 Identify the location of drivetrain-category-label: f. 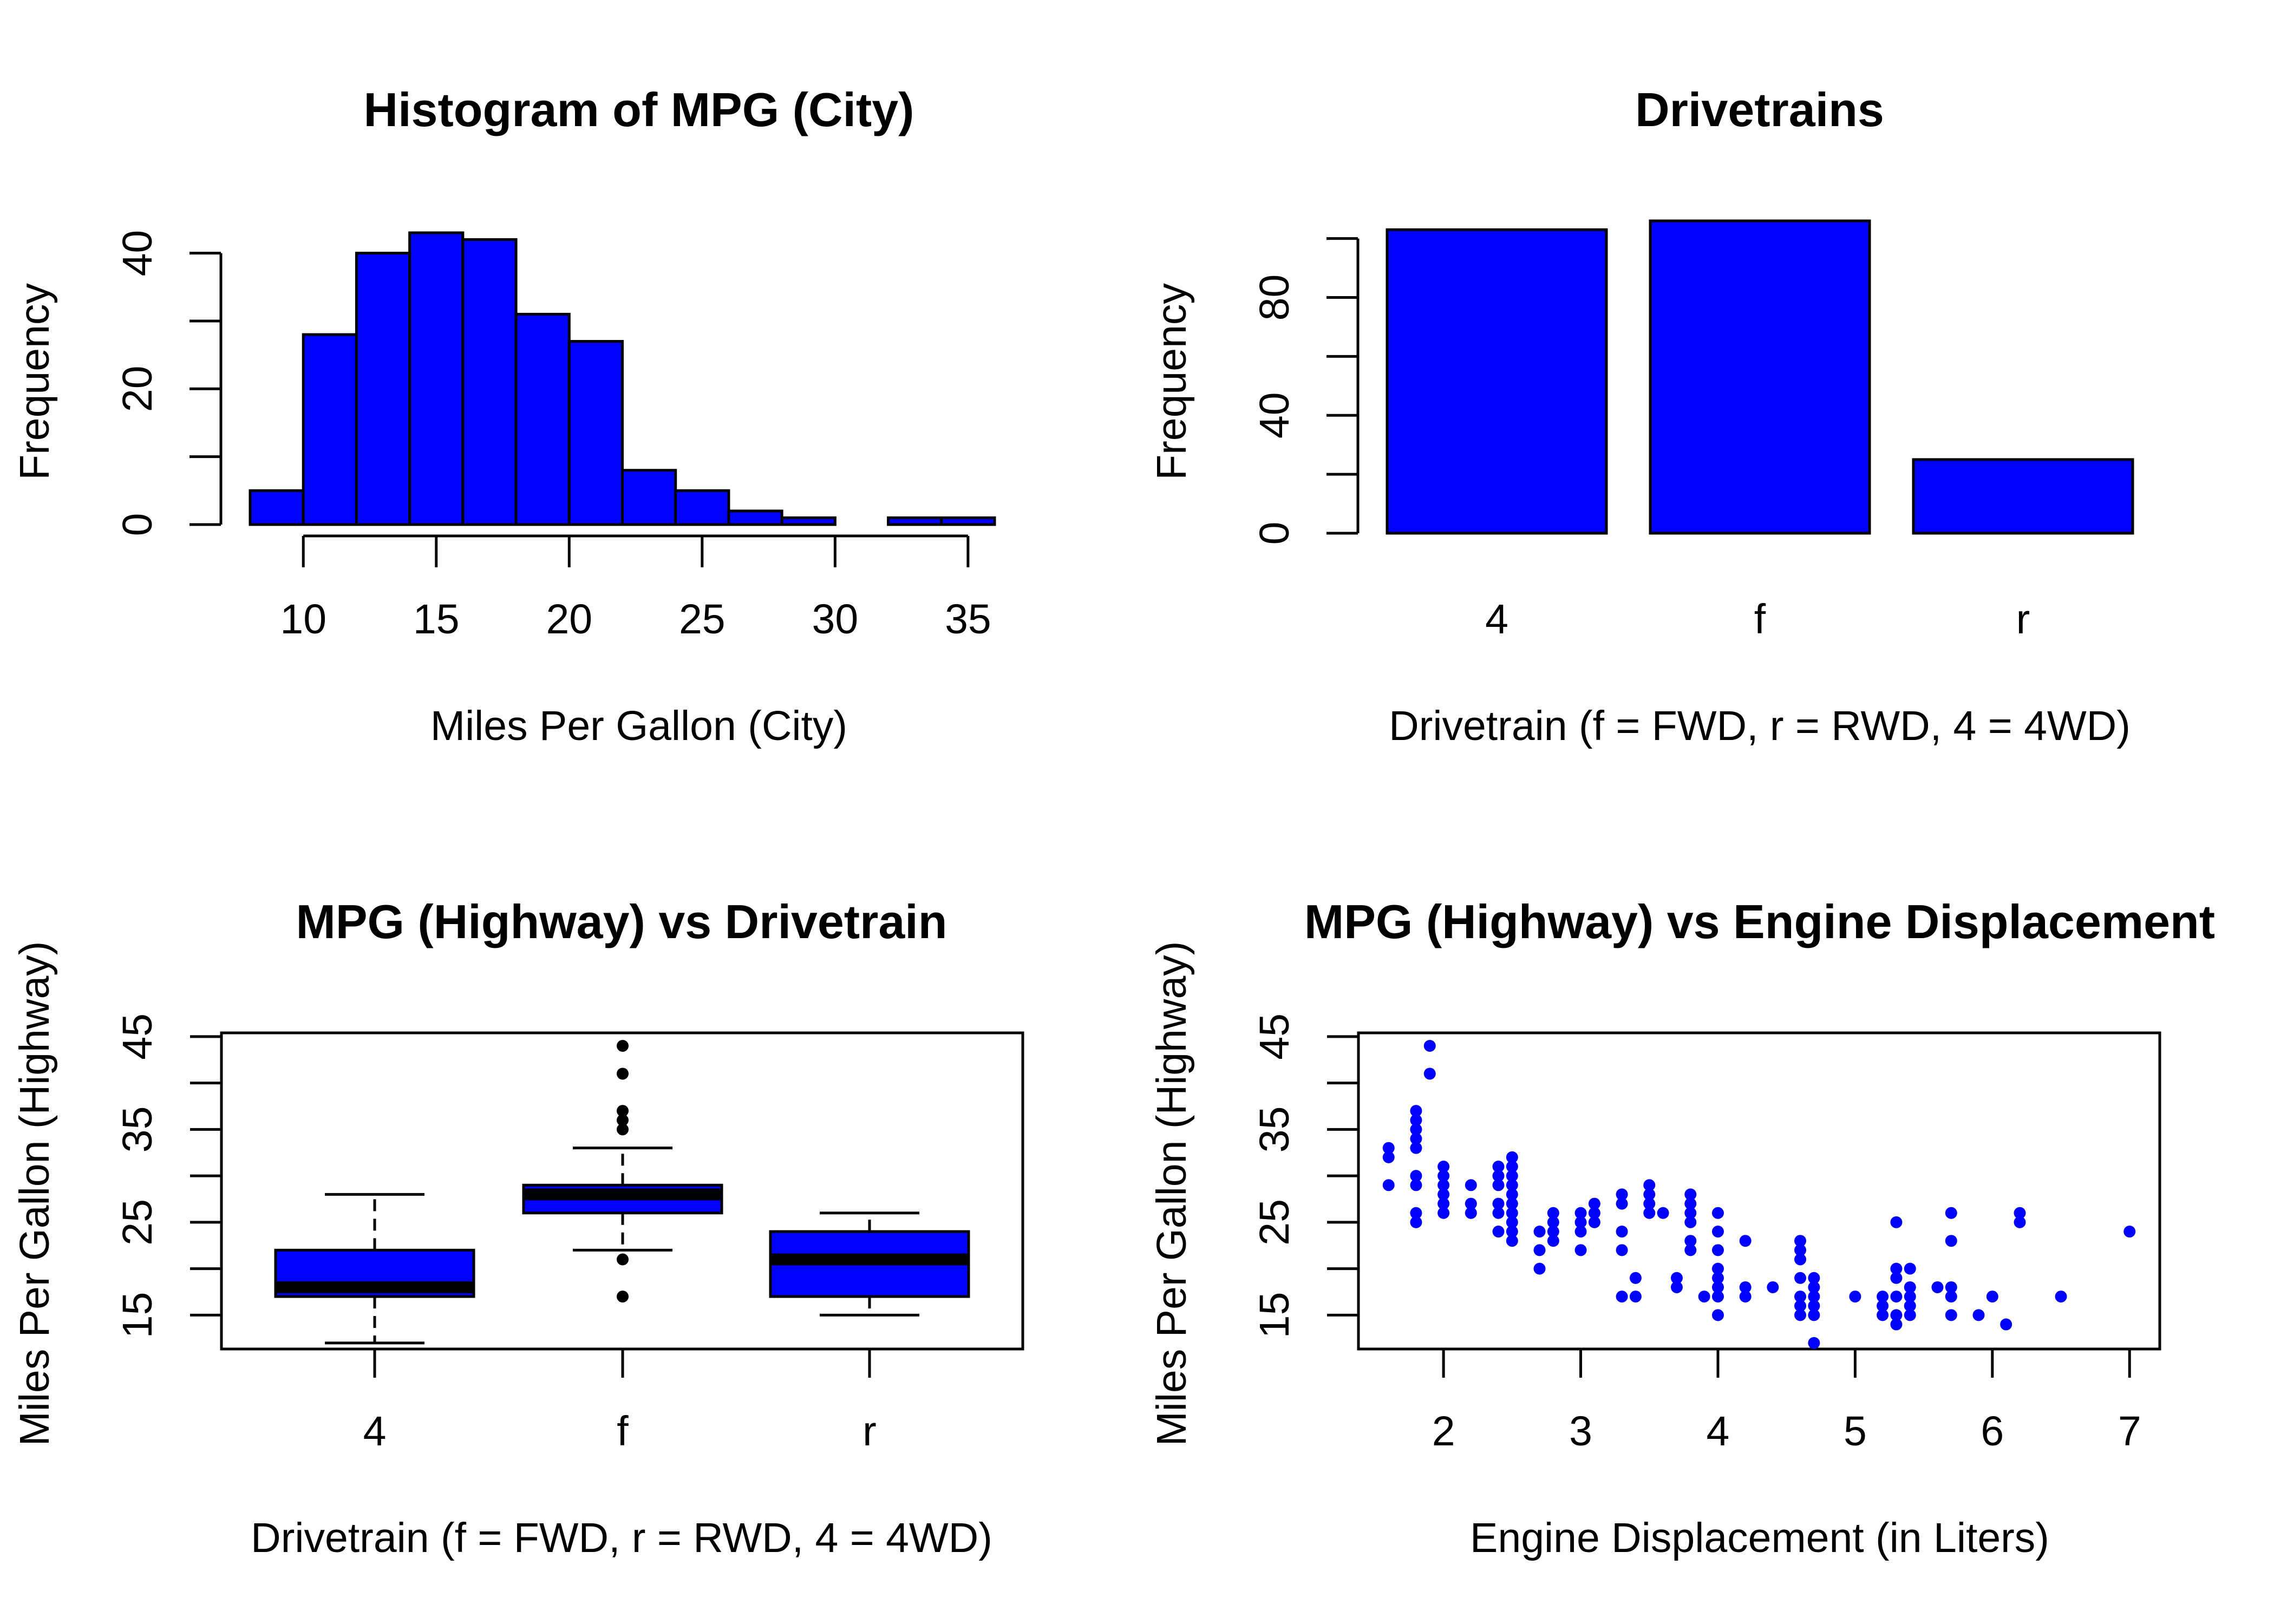
(1760, 619).